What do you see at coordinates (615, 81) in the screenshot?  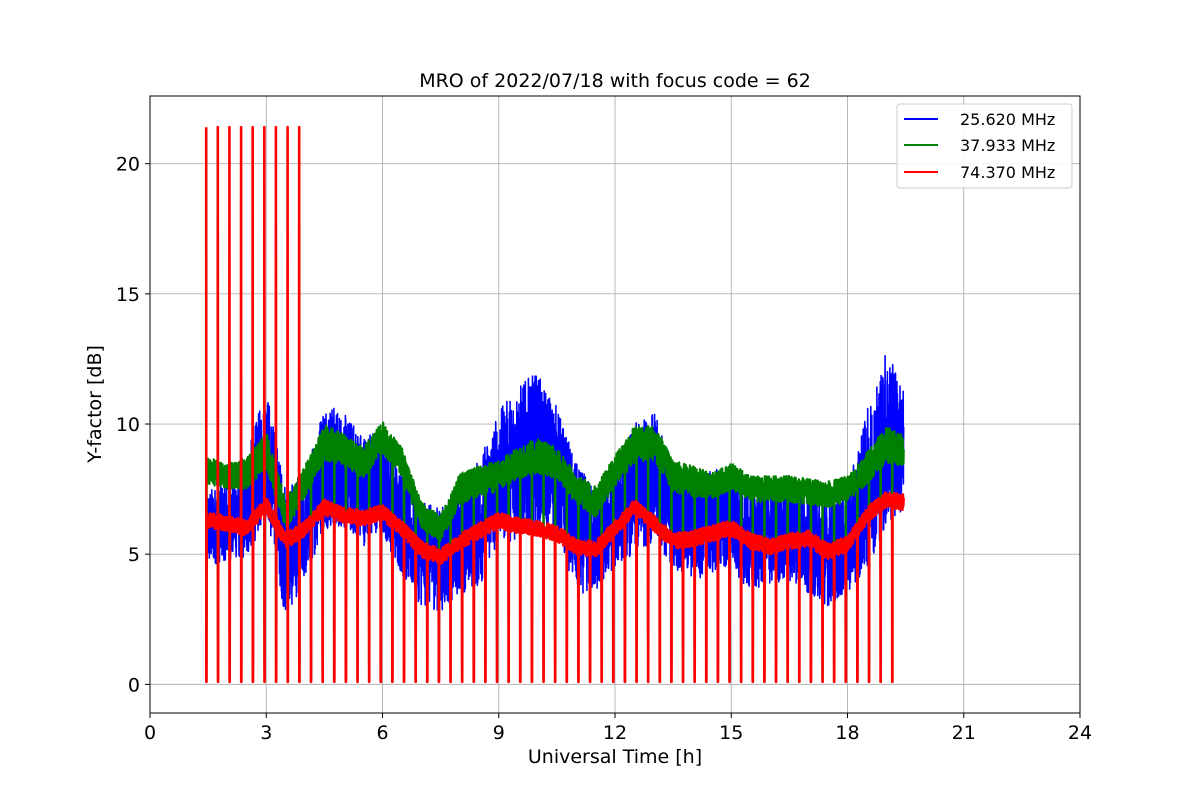 I see `chart-title: MRO of 2022/07/18 with focus code = 62` at bounding box center [615, 81].